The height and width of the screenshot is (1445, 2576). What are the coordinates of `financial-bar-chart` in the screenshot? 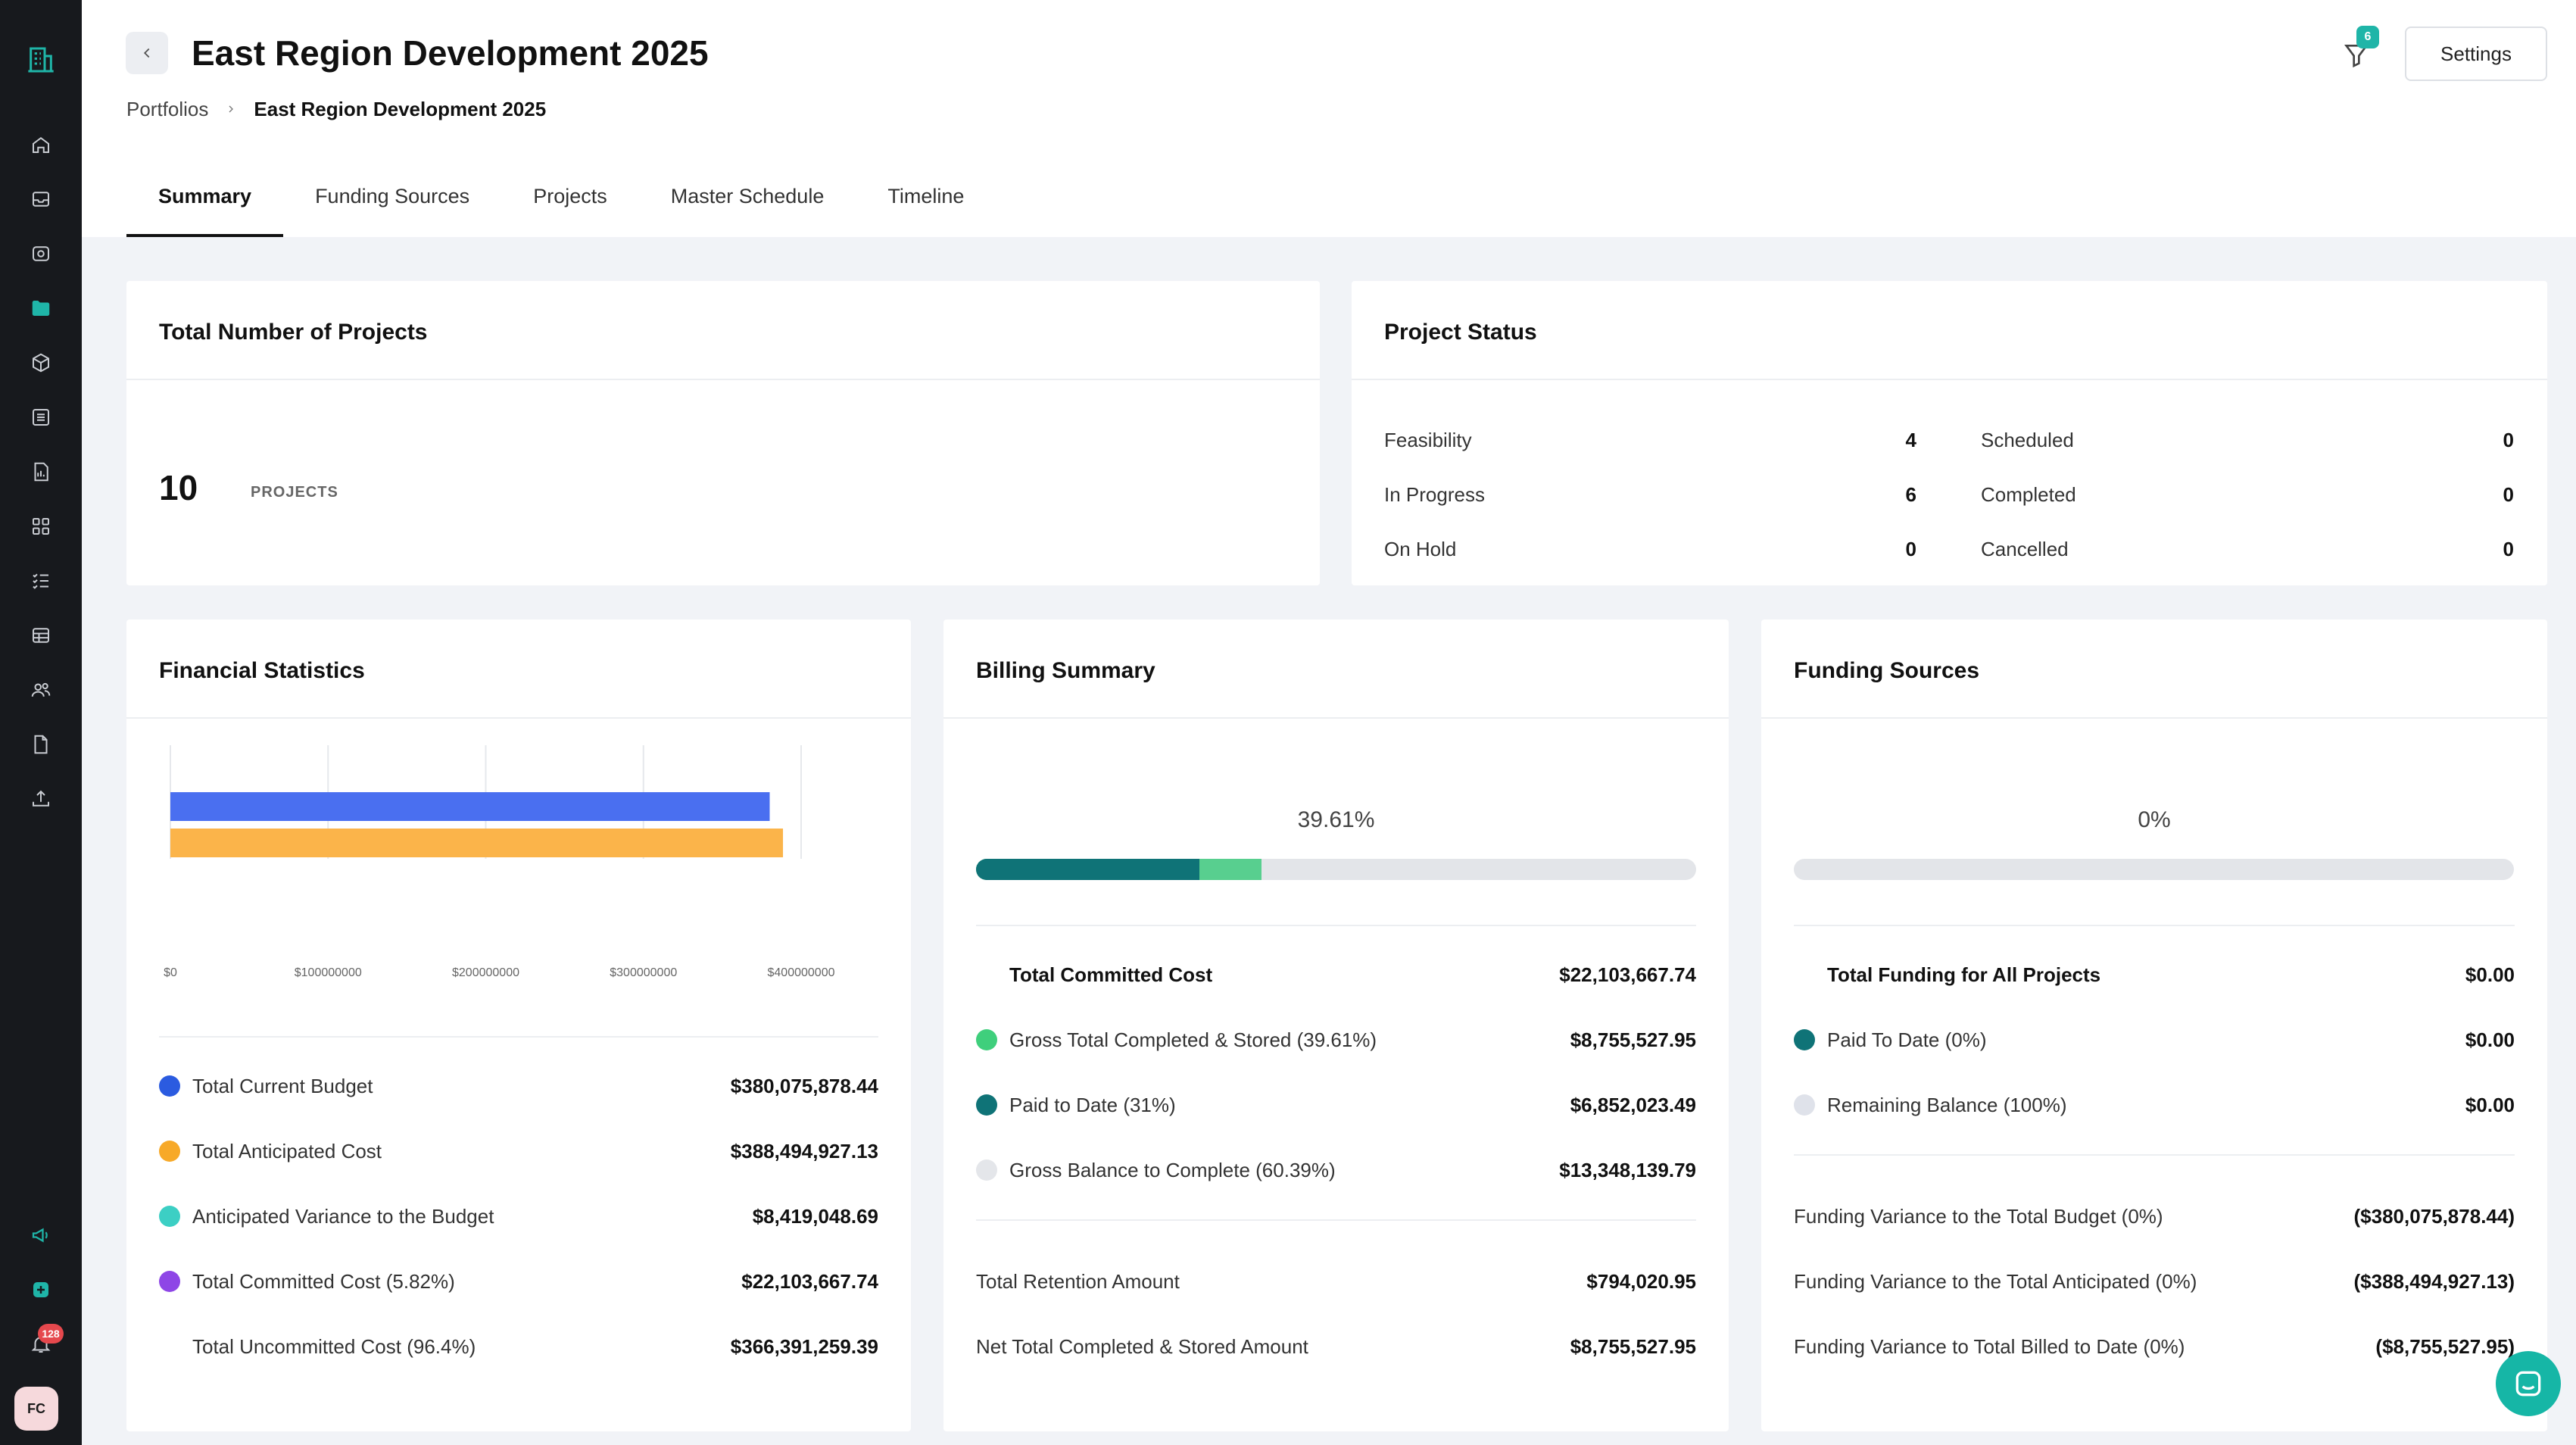 It's located at (486, 802).